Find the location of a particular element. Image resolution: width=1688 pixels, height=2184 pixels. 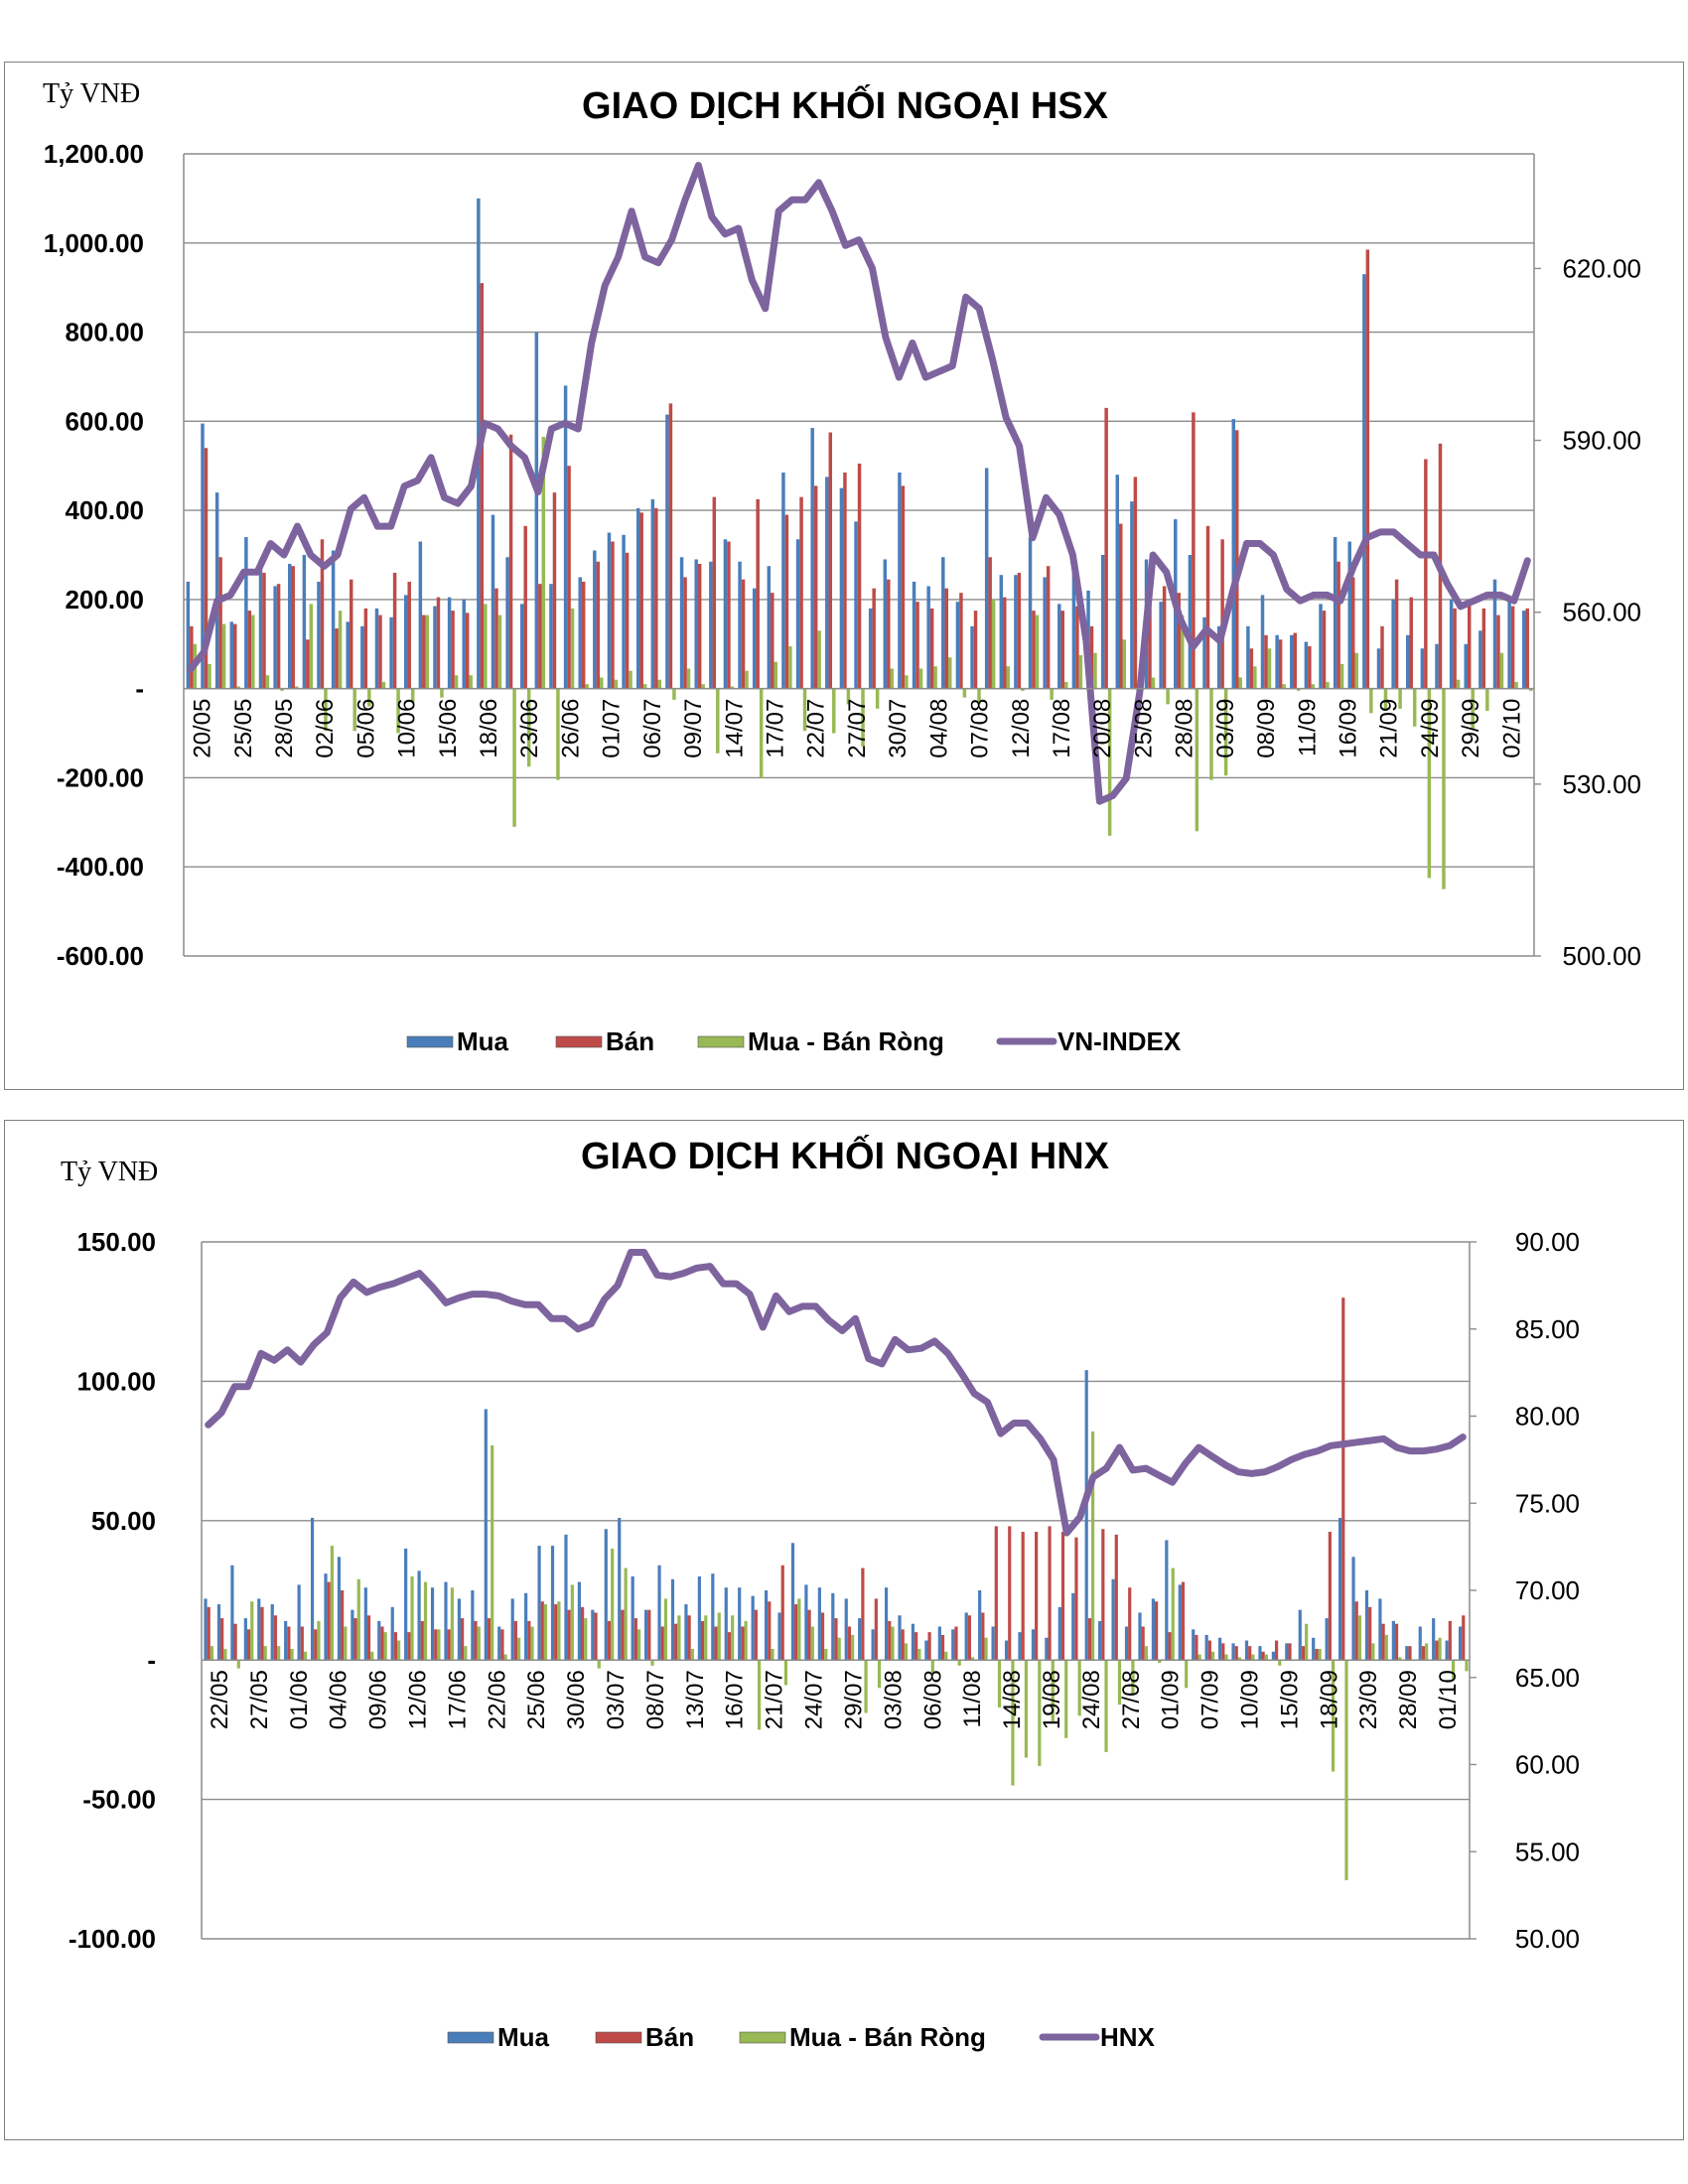

hnx-y-tick-label: - is located at coordinates (151, 1660).